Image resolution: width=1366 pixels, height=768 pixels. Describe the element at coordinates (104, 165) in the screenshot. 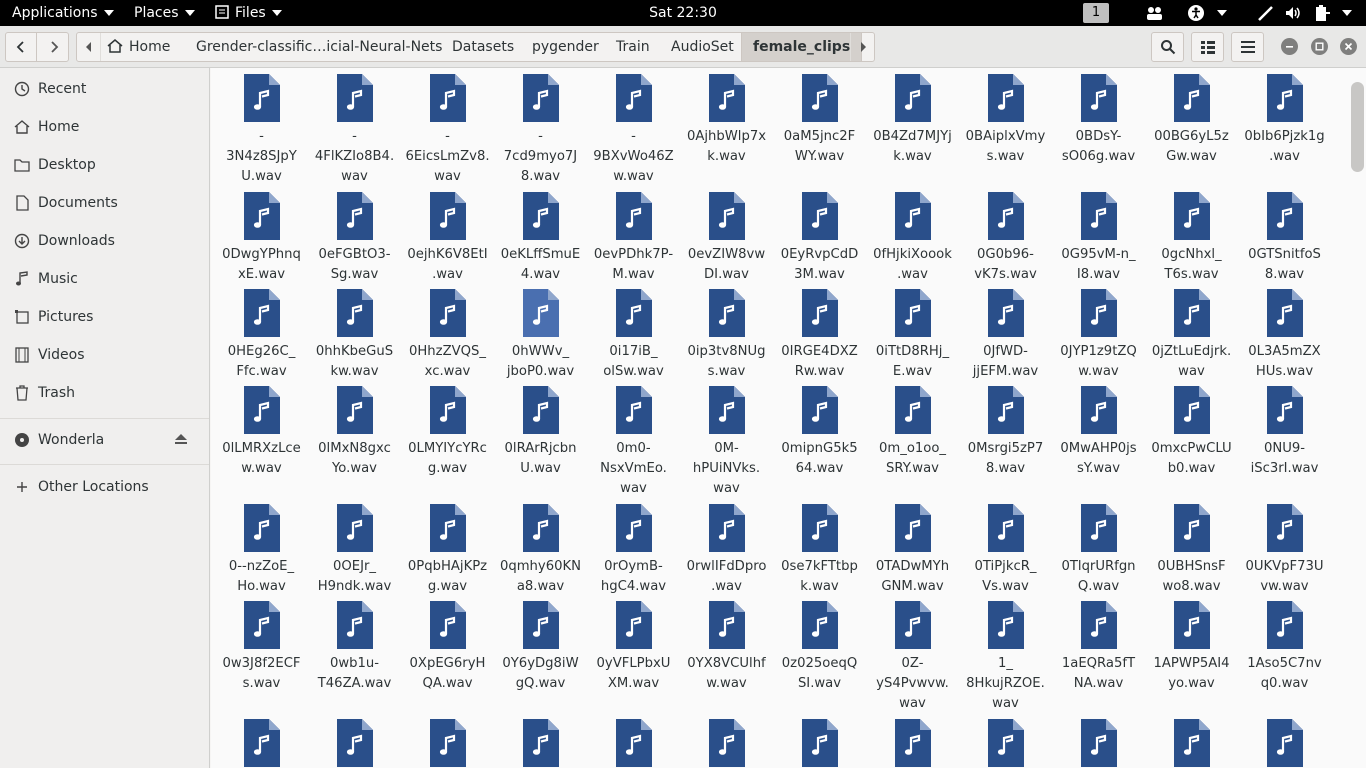

I see `sidebar-item-desktop: Desktop` at that location.